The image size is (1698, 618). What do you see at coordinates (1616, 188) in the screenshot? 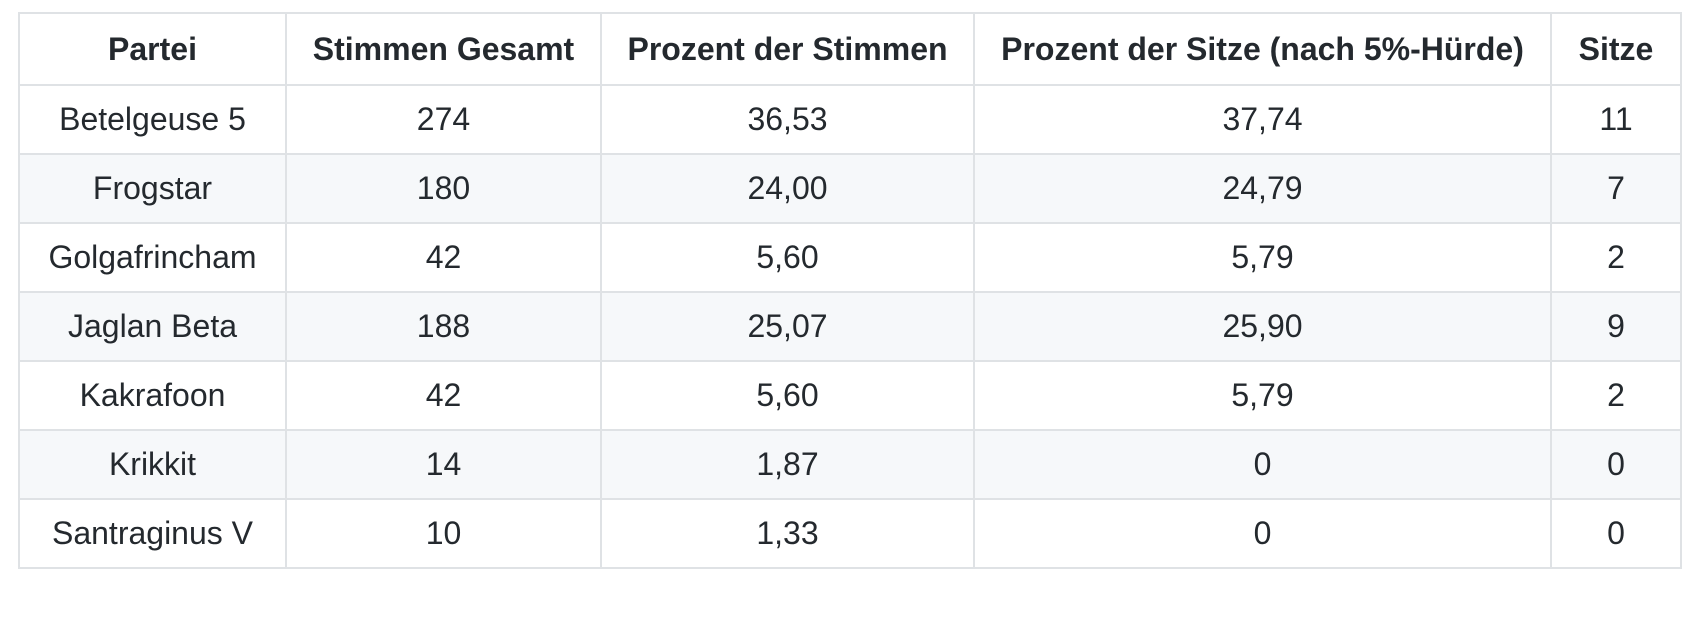
I see `cell-sitze: 7` at bounding box center [1616, 188].